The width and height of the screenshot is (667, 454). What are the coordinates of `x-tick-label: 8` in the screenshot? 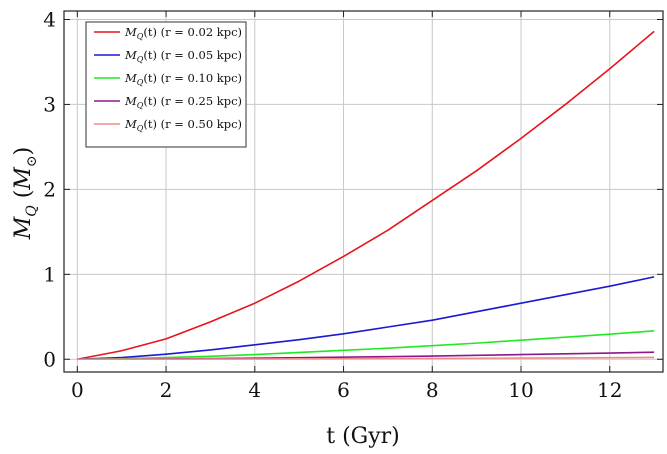 It's located at (432, 390).